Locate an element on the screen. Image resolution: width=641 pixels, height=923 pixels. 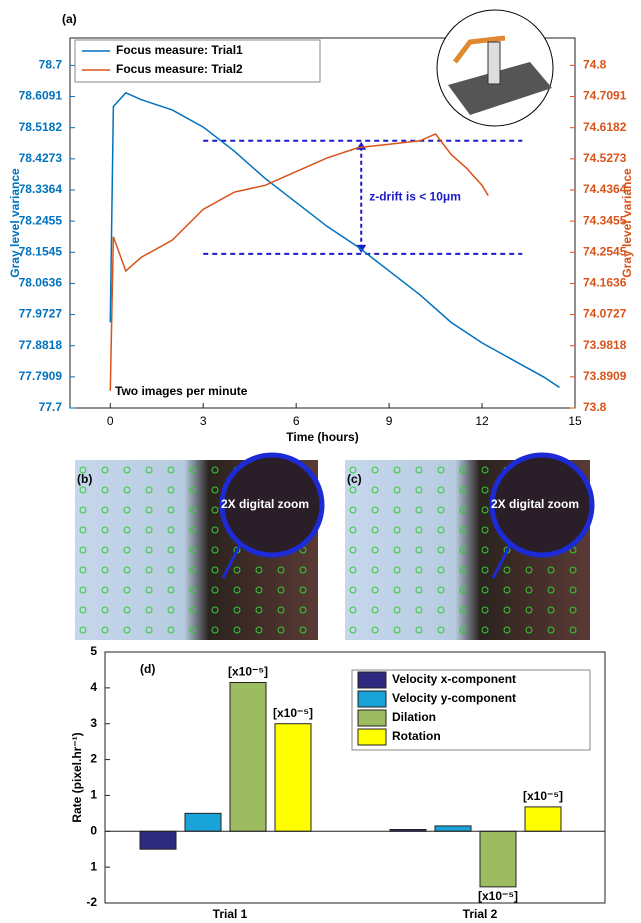
y-tick-label: 78.6091 is located at coordinates (41, 96).